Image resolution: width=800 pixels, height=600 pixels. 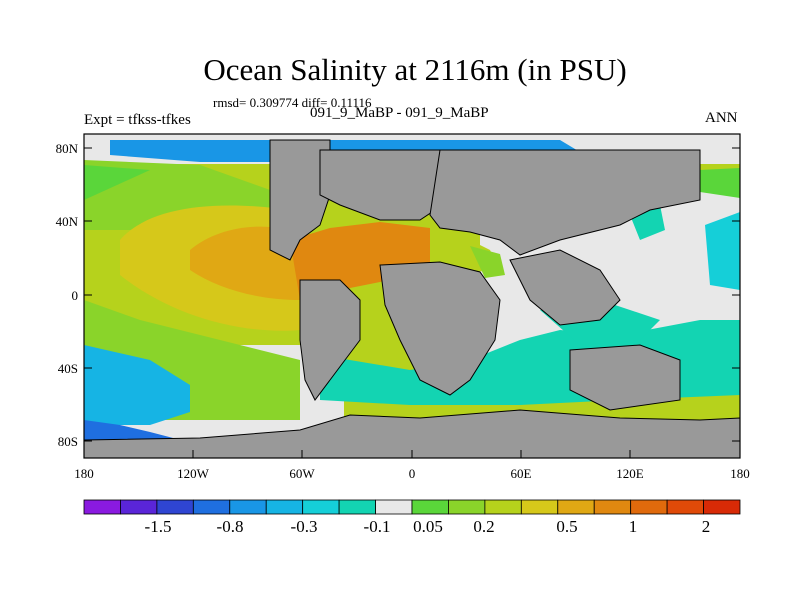 I want to click on season-label: ANN, so click(x=721, y=118).